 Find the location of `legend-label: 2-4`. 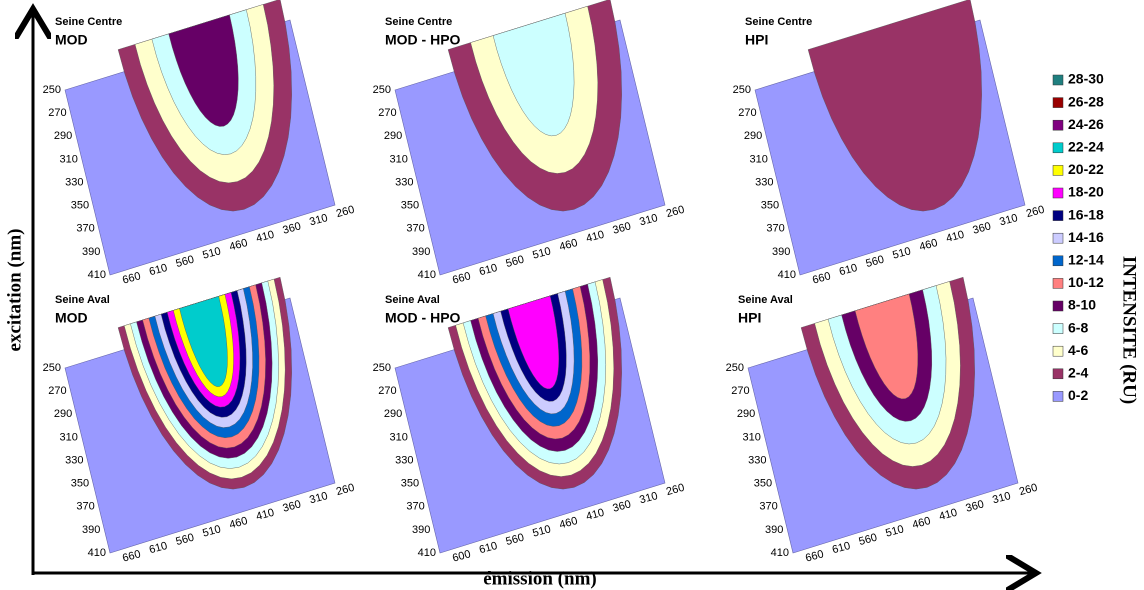

legend-label: 2-4 is located at coordinates (1078, 373).